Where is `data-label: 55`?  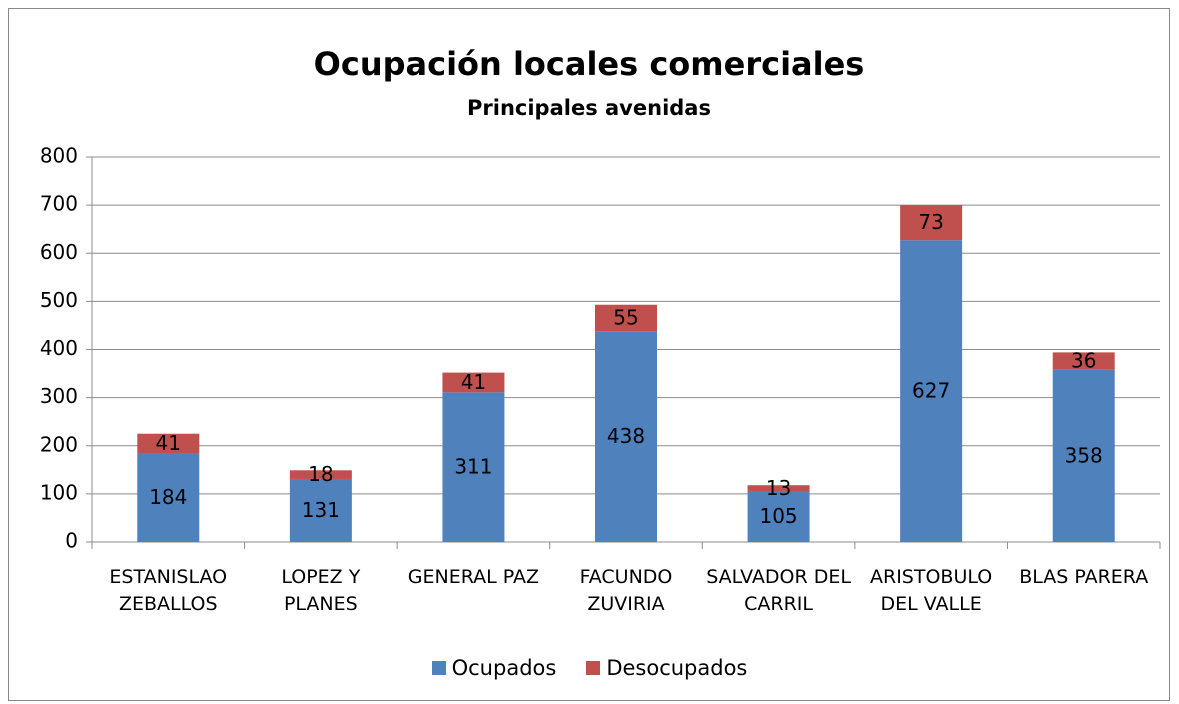 data-label: 55 is located at coordinates (625, 317).